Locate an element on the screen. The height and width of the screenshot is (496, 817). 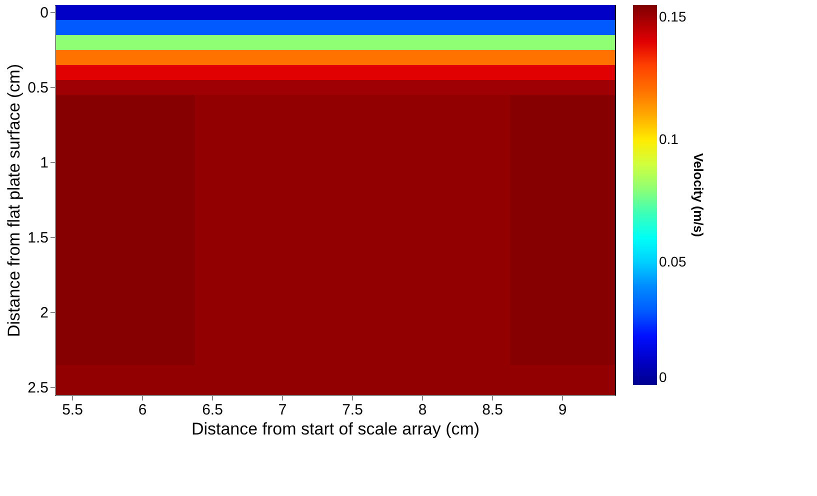
x-tick-label: 7 is located at coordinates (282, 410).